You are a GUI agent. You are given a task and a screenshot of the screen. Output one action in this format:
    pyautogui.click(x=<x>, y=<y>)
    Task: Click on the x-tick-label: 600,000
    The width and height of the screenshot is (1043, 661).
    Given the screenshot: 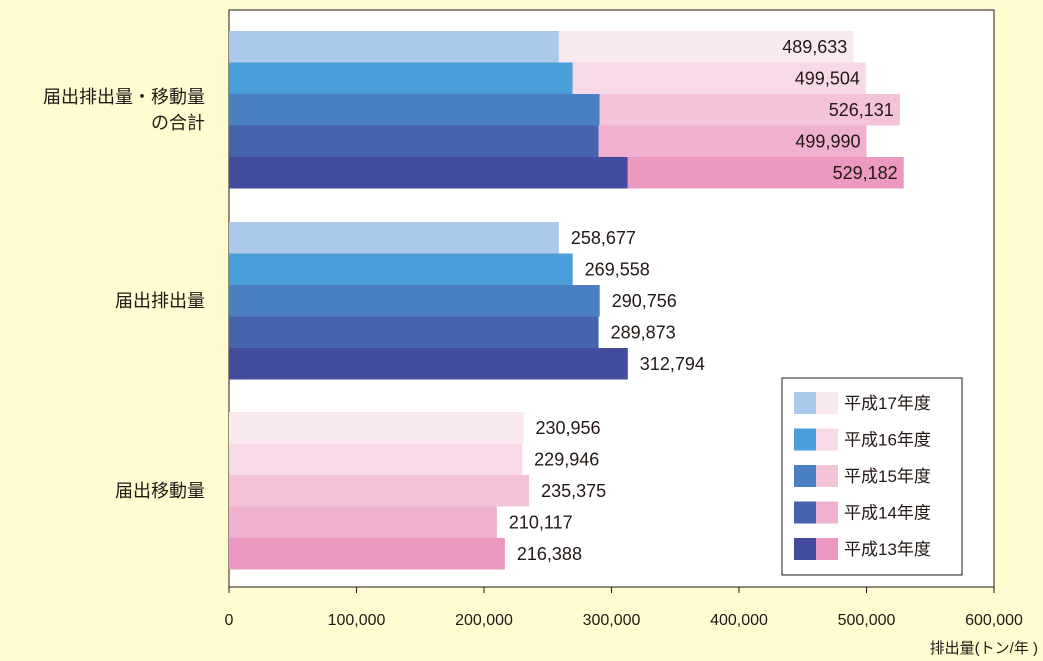 What is the action you would take?
    pyautogui.click(x=994, y=620)
    